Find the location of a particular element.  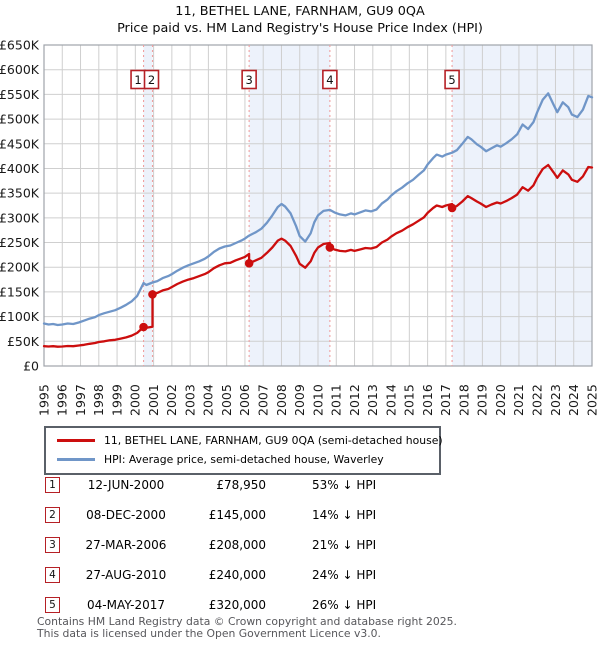

x-axis-tick-label: 1999 is located at coordinates (116, 400).